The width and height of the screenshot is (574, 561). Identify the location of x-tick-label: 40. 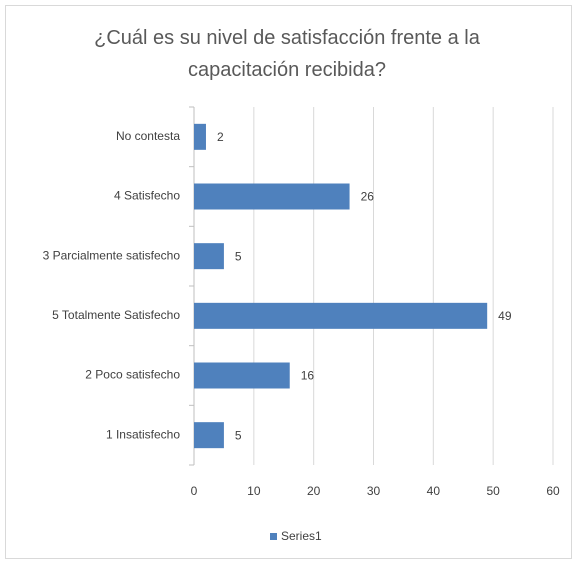
(434, 491).